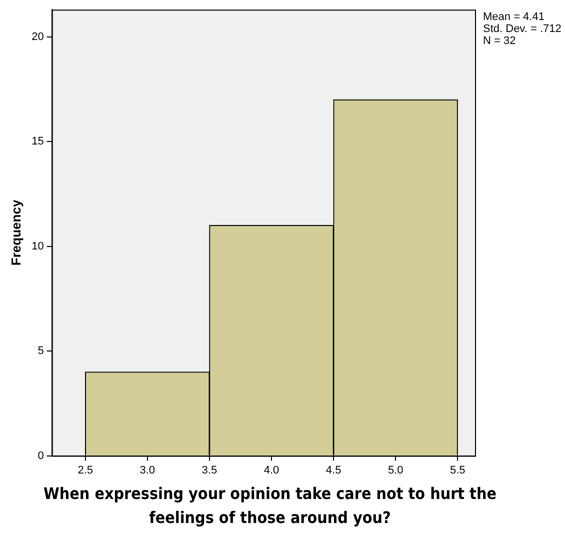  What do you see at coordinates (513, 17) in the screenshot?
I see `text: Mean = 4.41` at bounding box center [513, 17].